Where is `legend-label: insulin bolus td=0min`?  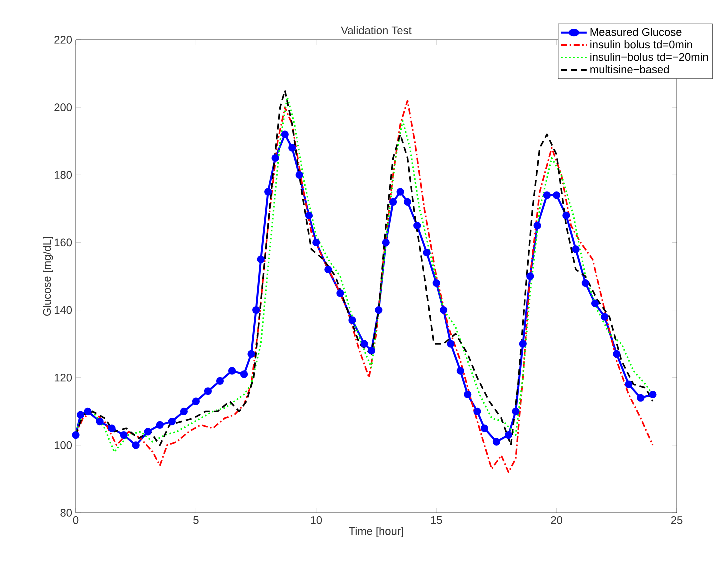 legend-label: insulin bolus td=0min is located at coordinates (641, 44).